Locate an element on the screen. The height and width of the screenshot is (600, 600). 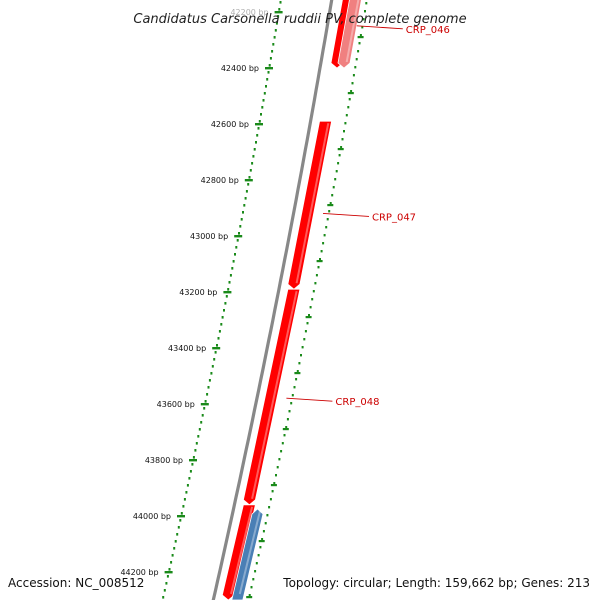
ruler-tick-label: 43000 bp is located at coordinates (209, 236).